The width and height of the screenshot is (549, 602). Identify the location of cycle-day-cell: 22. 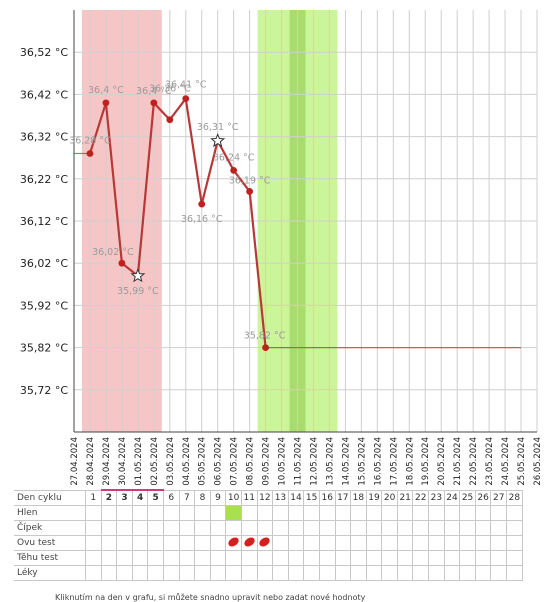
(421, 497).